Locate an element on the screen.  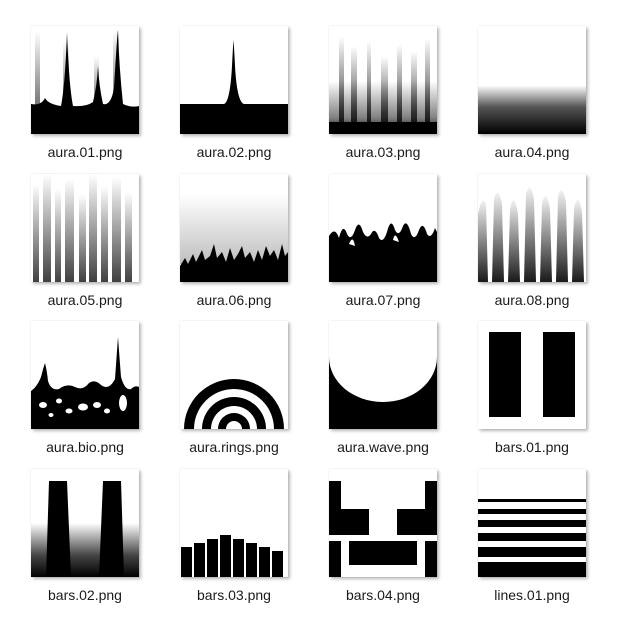
file-name: aura.05.png is located at coordinates (85, 300).